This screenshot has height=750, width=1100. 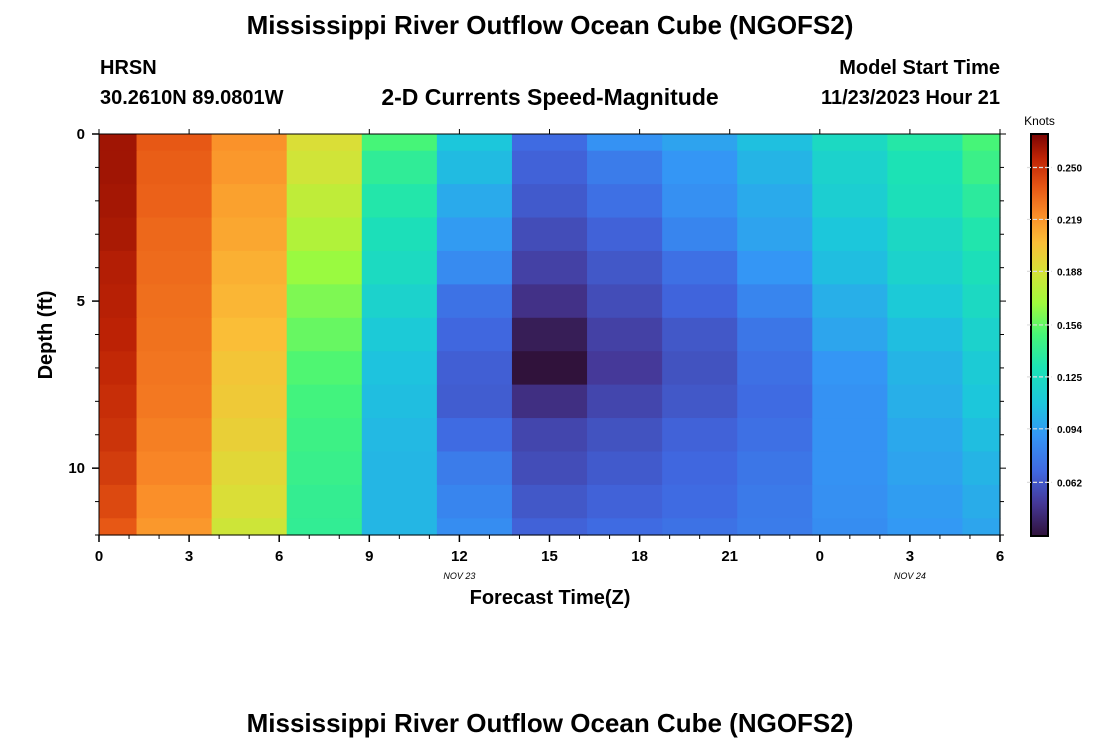 What do you see at coordinates (46, 335) in the screenshot?
I see `y-axis-label: Depth (ft)` at bounding box center [46, 335].